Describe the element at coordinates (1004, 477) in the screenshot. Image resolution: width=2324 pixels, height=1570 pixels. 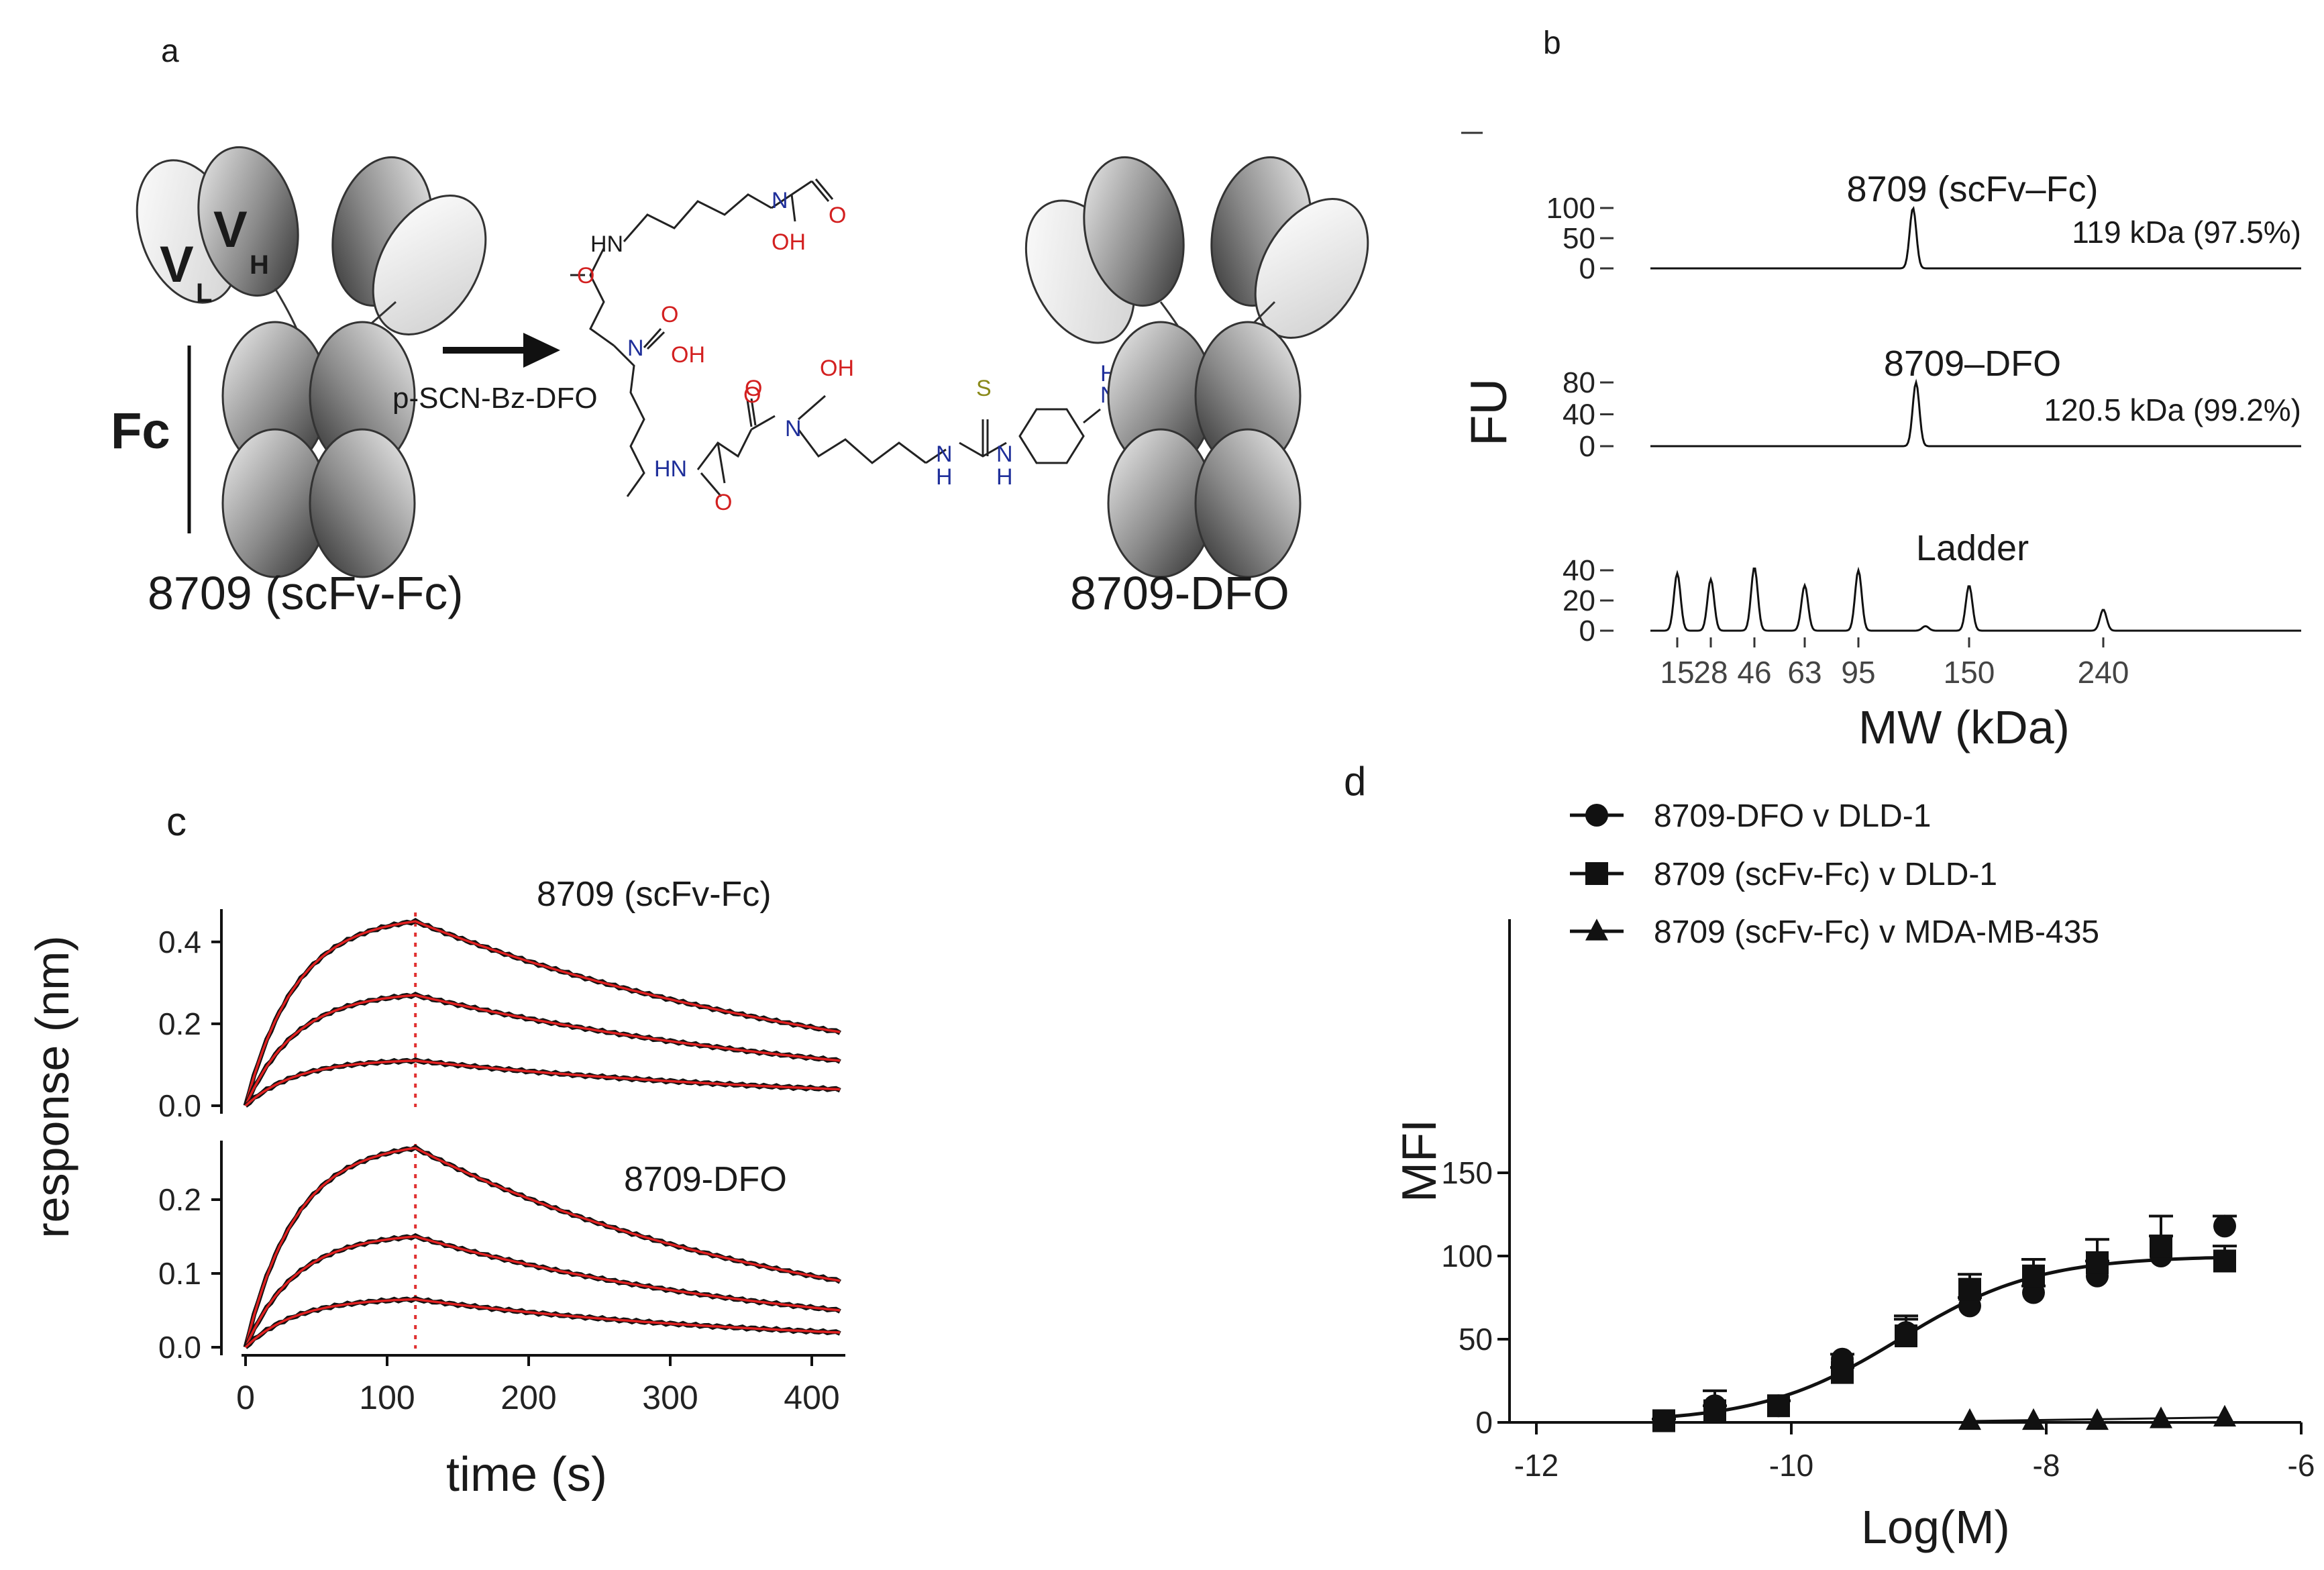
I see `atom-label: H` at that location.